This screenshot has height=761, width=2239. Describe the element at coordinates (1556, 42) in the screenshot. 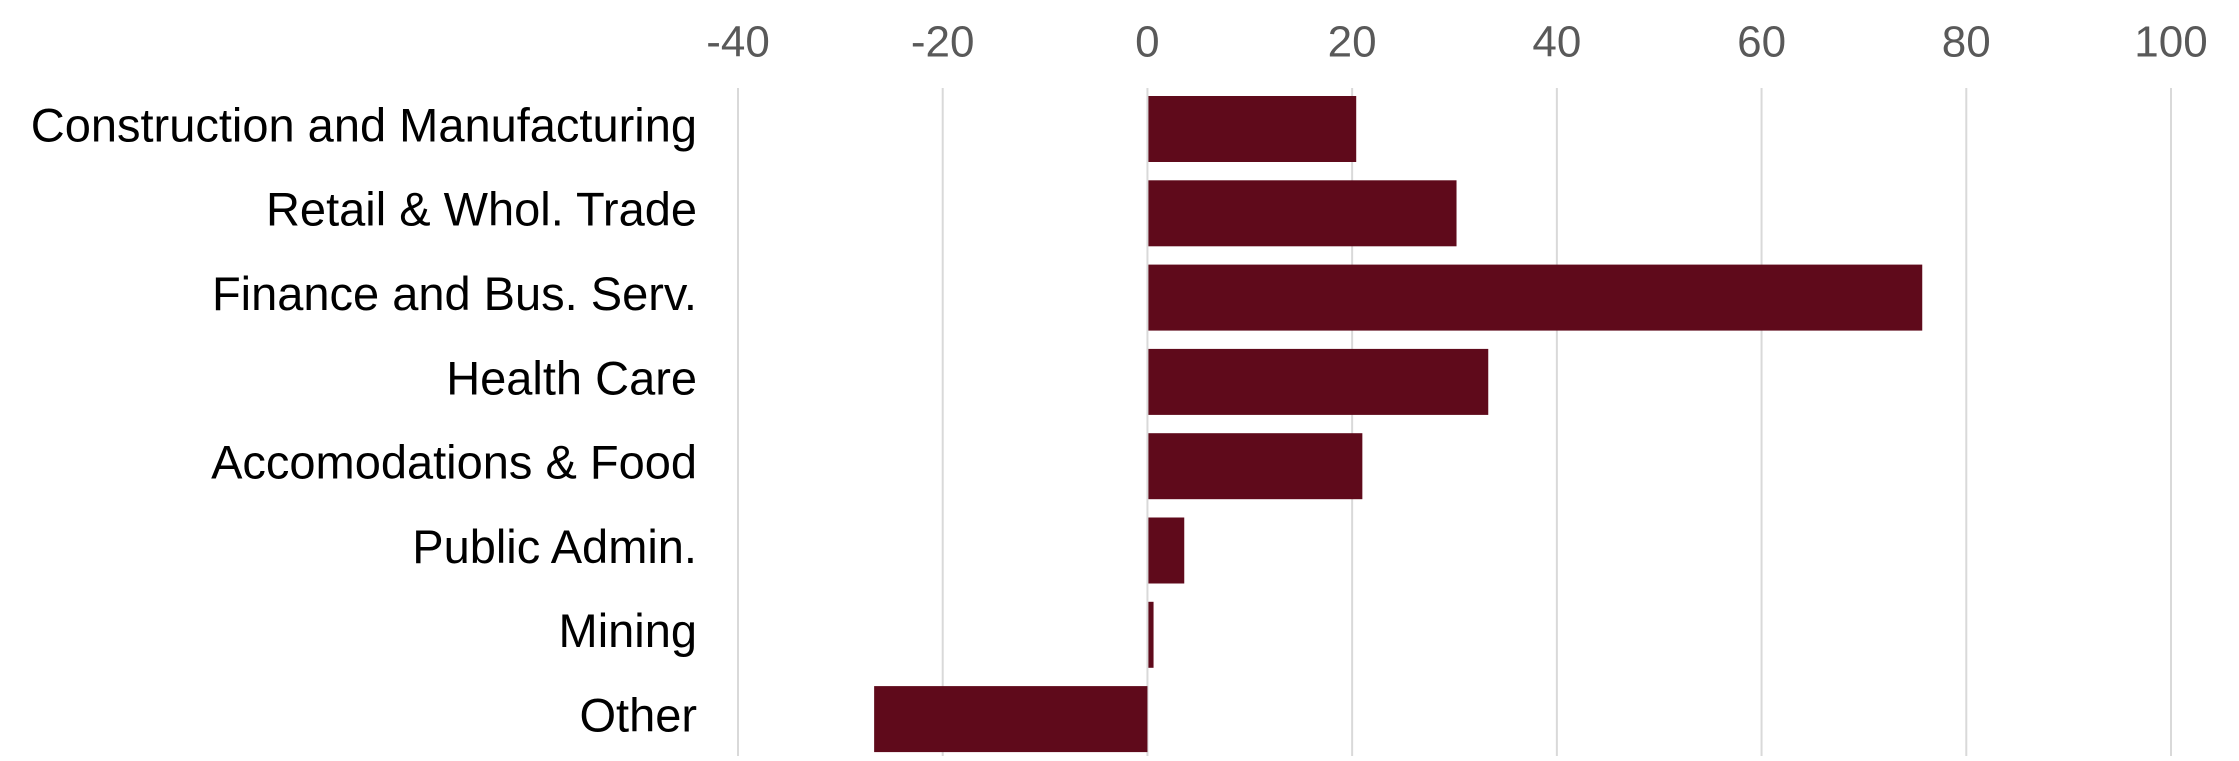

I see `x-tick-label: 40` at that location.